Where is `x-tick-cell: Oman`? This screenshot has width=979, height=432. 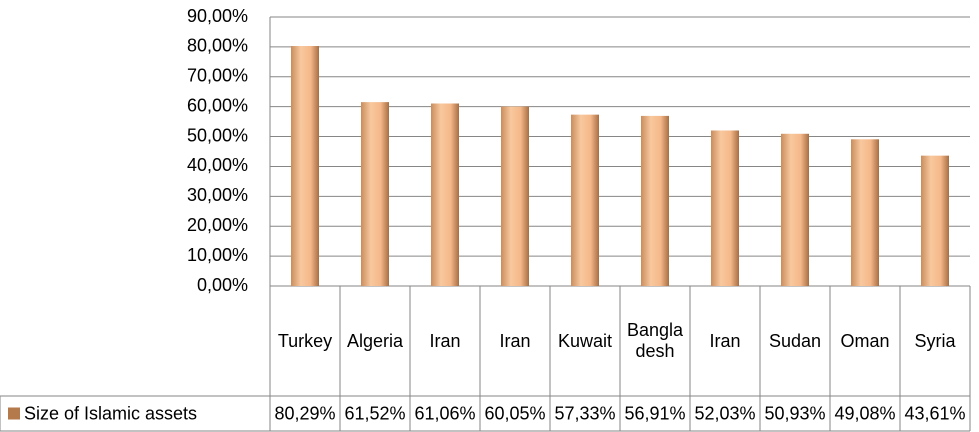 x-tick-cell: Oman is located at coordinates (865, 340).